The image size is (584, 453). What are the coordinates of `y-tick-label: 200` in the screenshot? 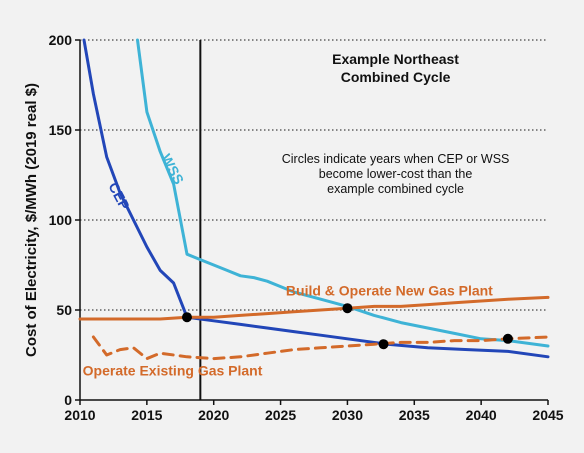 It's located at (61, 40).